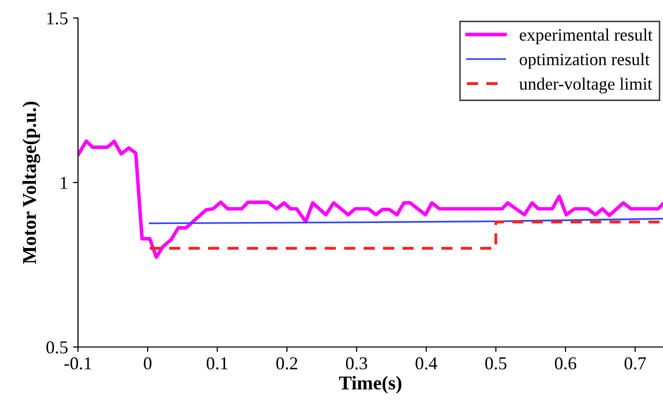 The height and width of the screenshot is (414, 663). I want to click on y-tick-label: 0.5, so click(57, 347).